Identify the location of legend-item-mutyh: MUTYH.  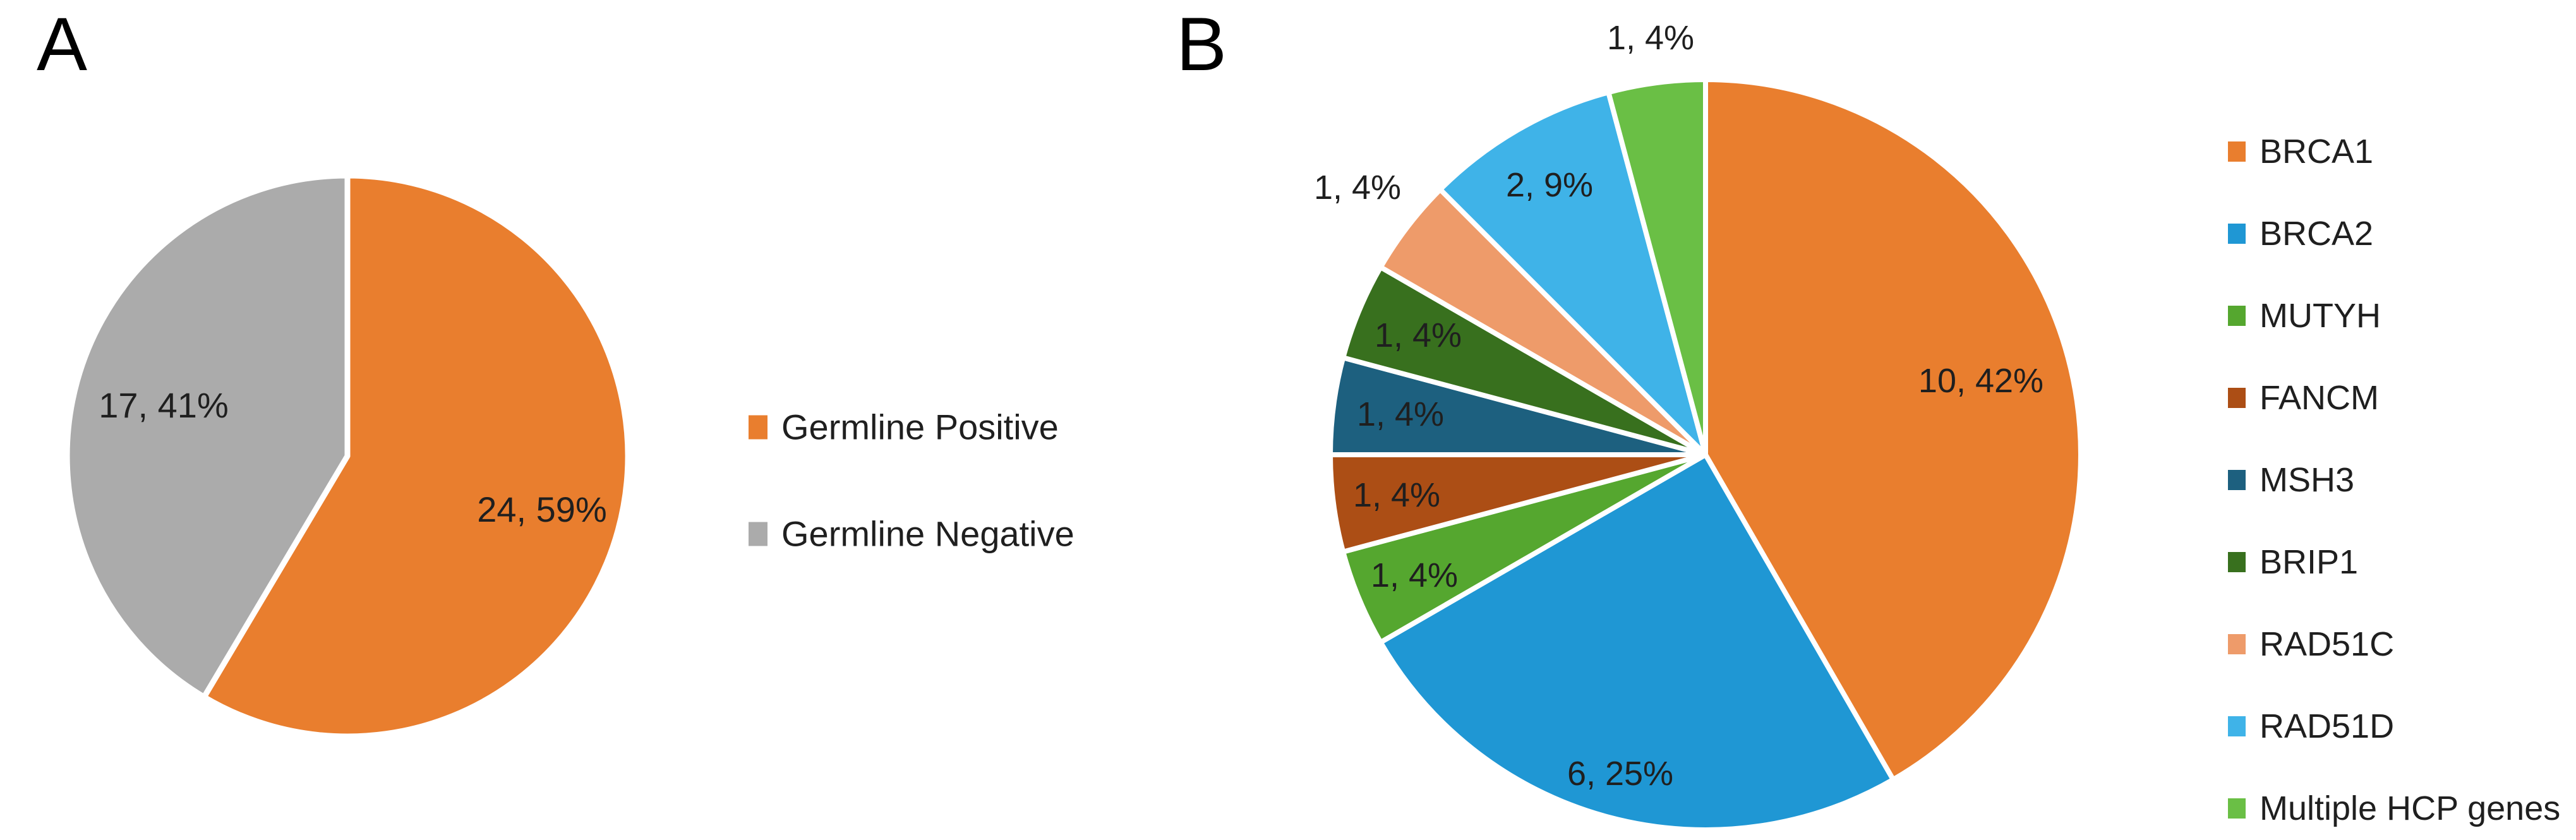
(2304, 315).